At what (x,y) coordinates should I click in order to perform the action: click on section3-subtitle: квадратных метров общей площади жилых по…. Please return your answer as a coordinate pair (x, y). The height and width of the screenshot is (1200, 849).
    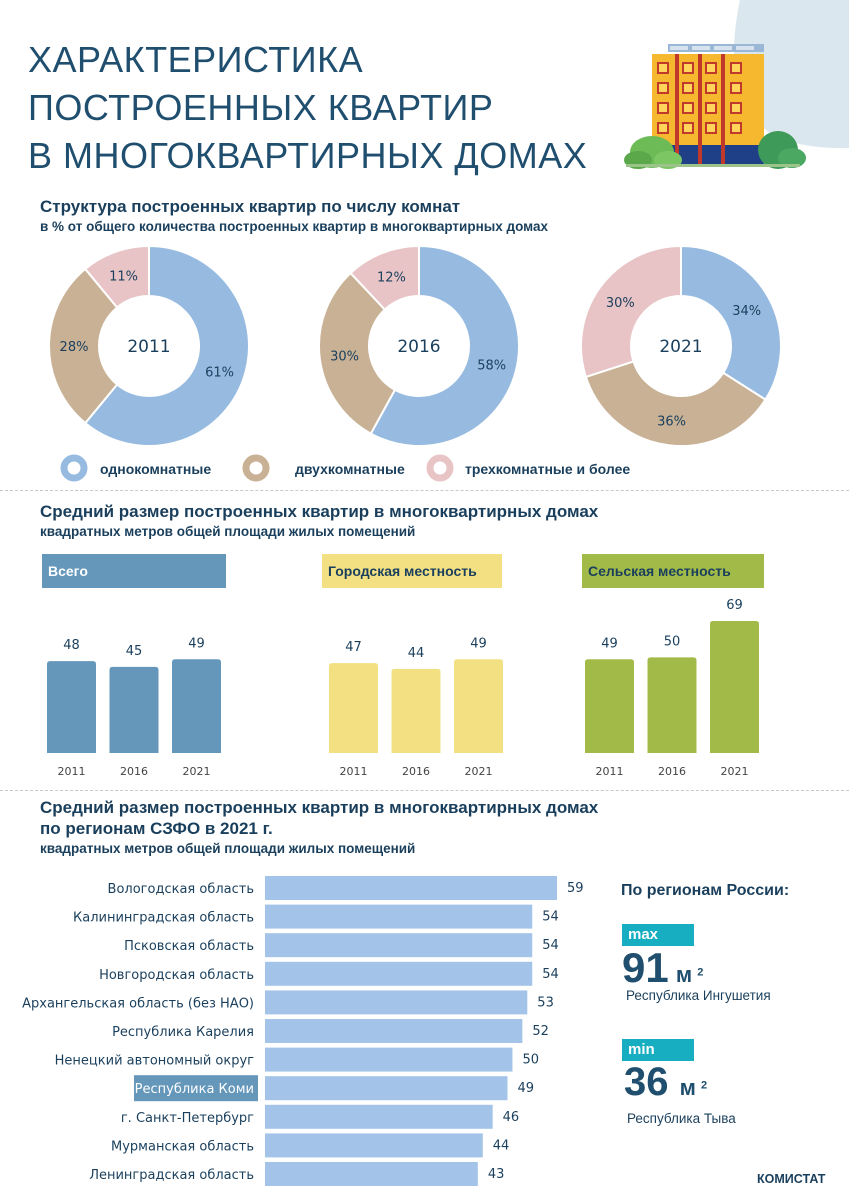
    Looking at the image, I should click on (228, 848).